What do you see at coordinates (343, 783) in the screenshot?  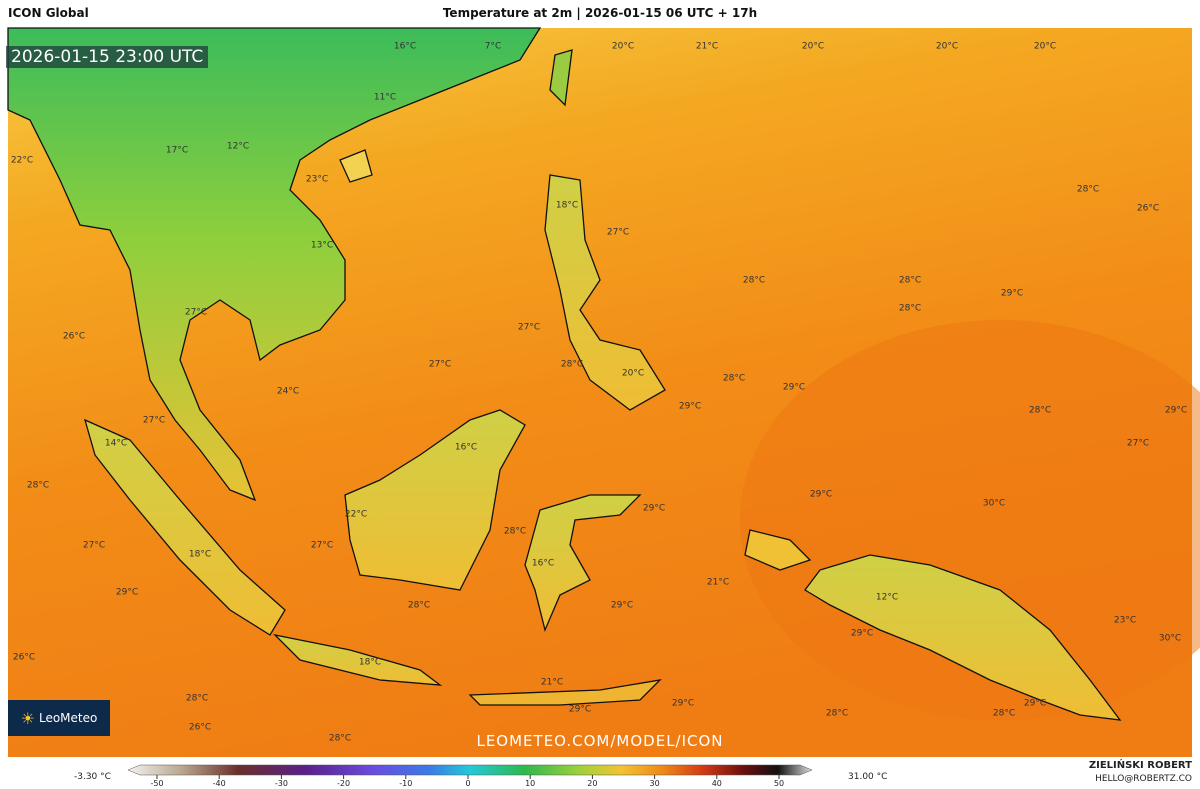 I see `colorbar-tick-label: -20` at bounding box center [343, 783].